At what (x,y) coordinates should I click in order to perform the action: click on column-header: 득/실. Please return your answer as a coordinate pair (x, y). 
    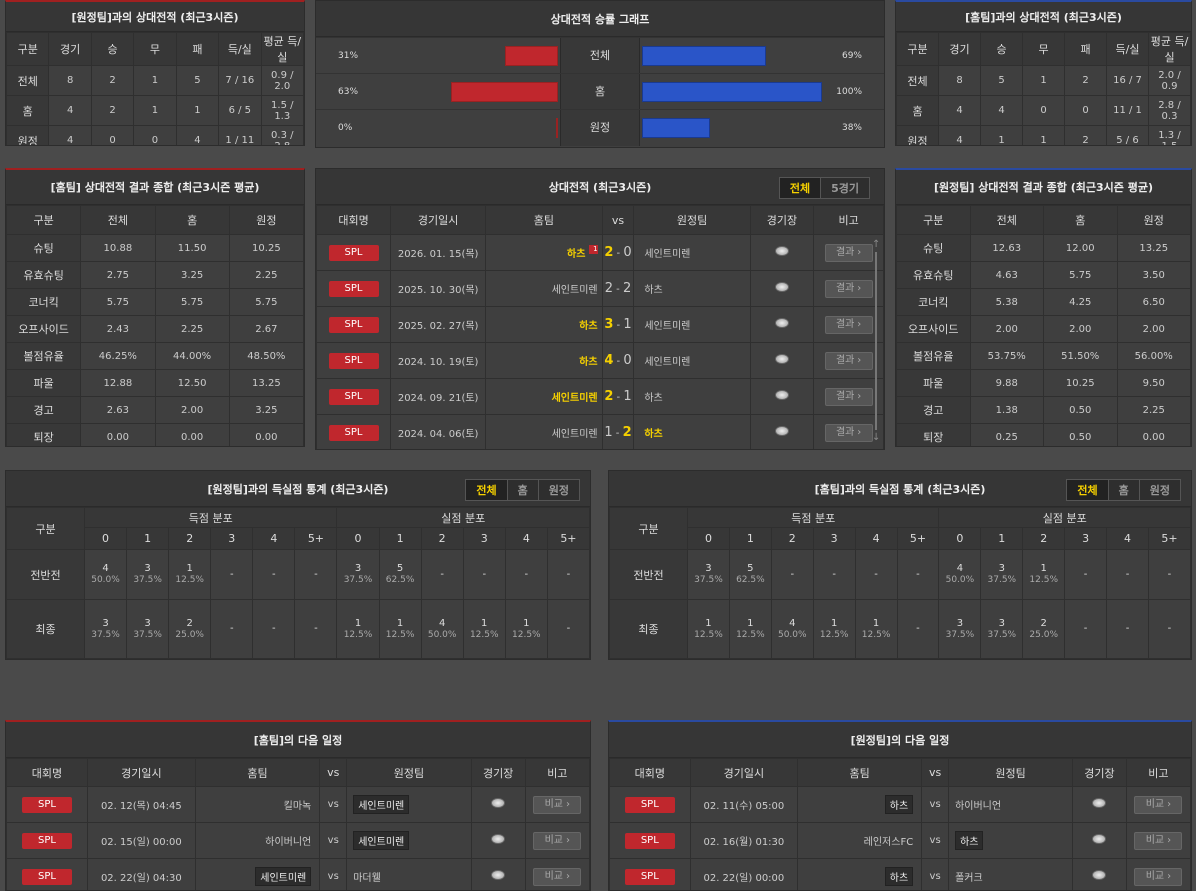
    Looking at the image, I should click on (240, 49).